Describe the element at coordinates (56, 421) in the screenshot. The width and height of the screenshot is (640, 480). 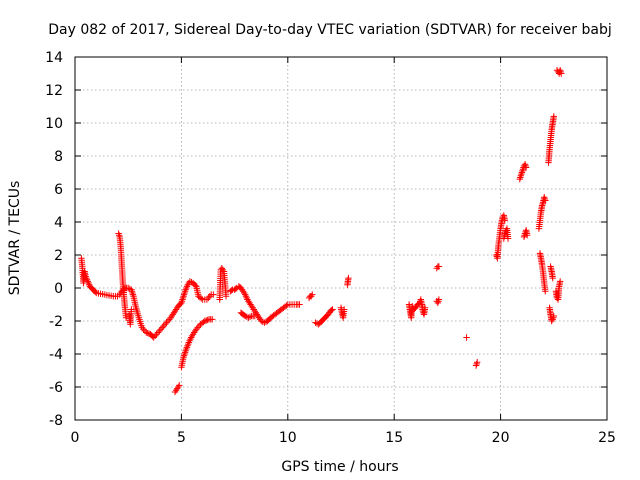
I see `y-tick-label: -8` at that location.